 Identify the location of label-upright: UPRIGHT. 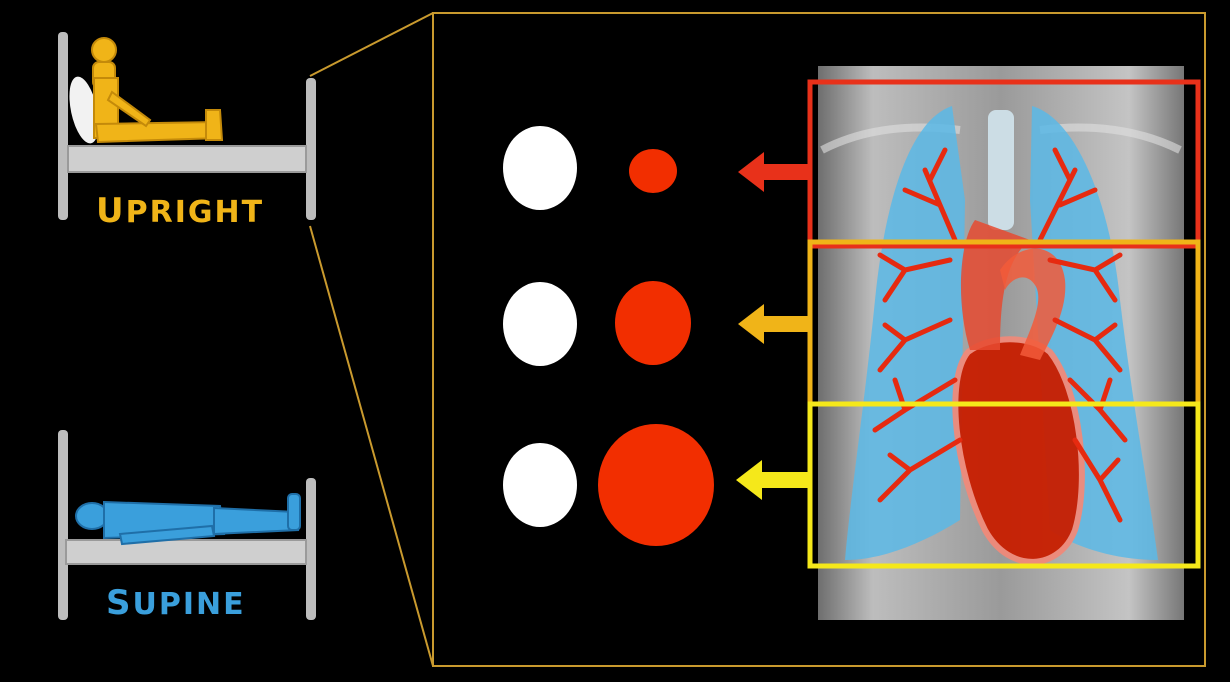
(180, 211).